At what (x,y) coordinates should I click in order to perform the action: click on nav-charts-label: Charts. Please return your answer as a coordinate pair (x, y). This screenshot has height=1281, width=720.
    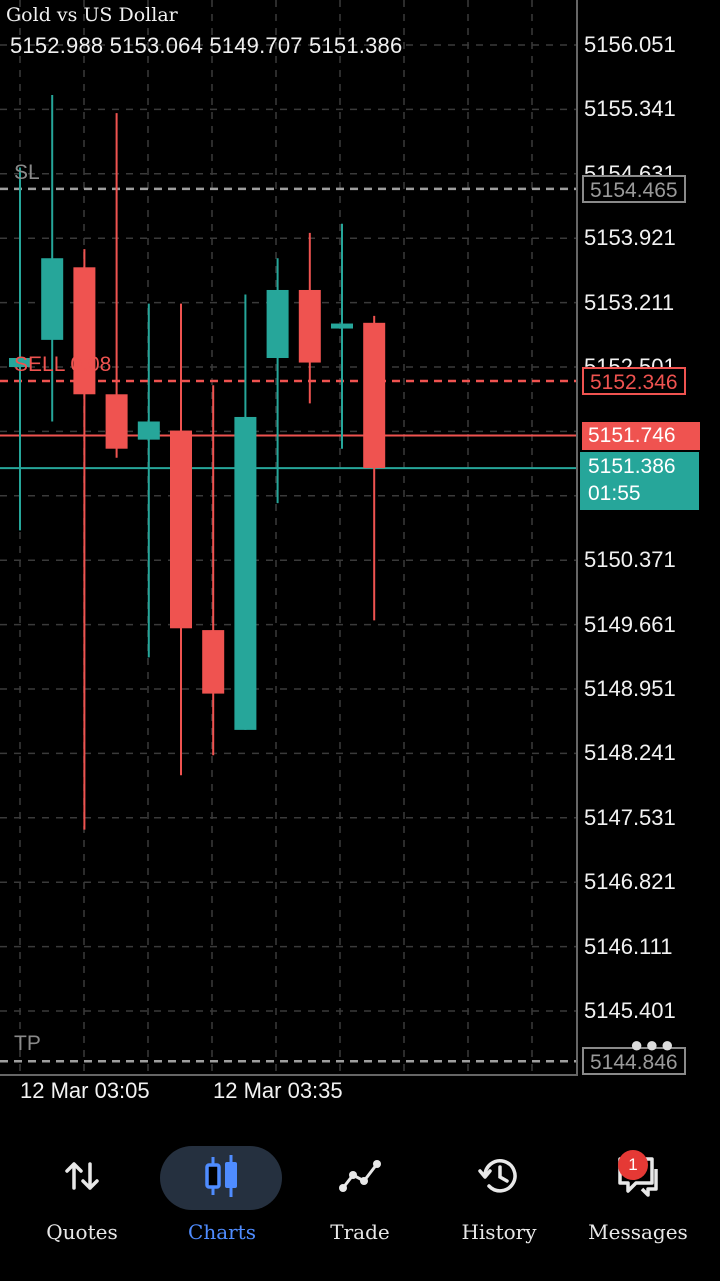
    Looking at the image, I should click on (222, 1232).